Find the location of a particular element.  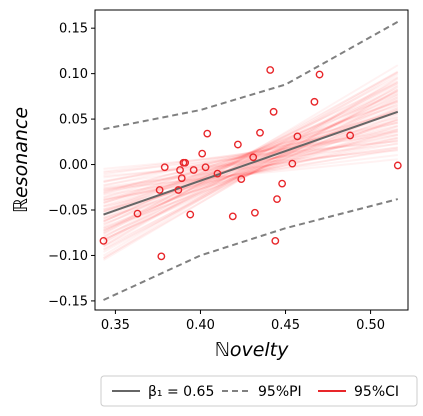

y-tick-label: 0.00 is located at coordinates (73, 165).